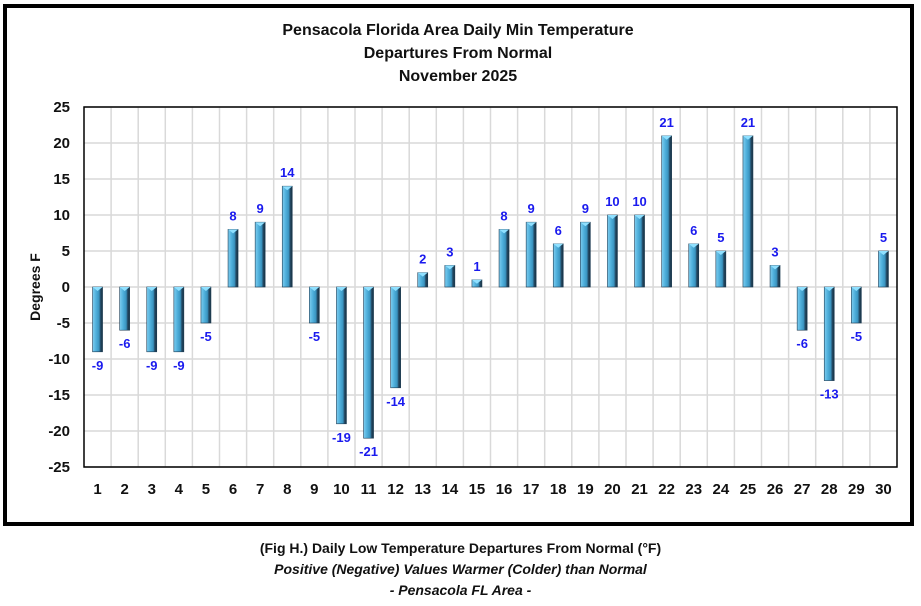 The image size is (921, 606). What do you see at coordinates (504, 489) in the screenshot?
I see `x-tick-label: 16` at bounding box center [504, 489].